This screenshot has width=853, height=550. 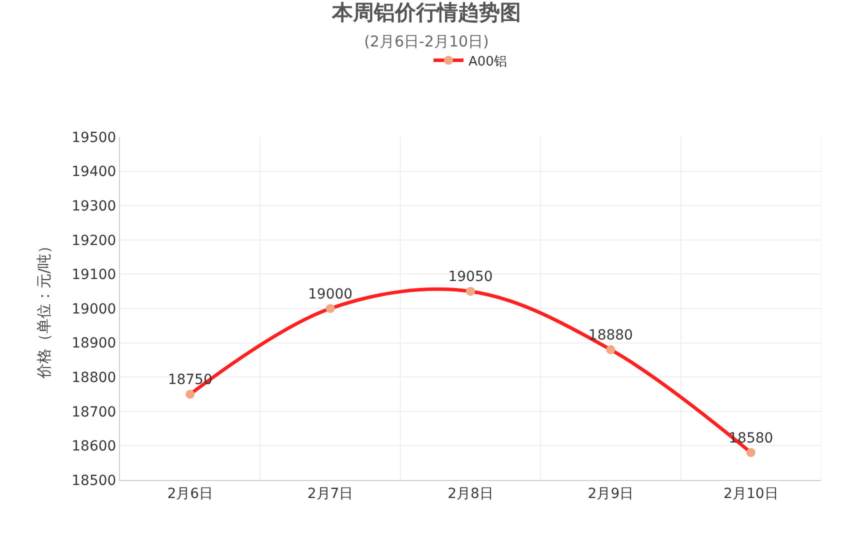 I want to click on x-tick-label: 2月6日, so click(x=190, y=494).